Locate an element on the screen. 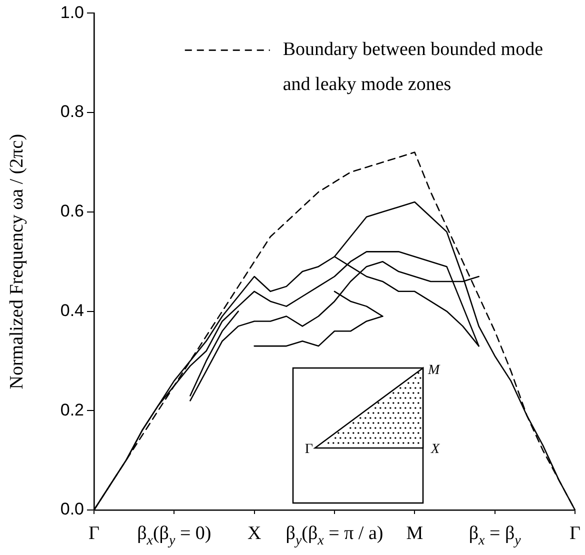 This screenshot has width=585, height=555. annotation: Γ is located at coordinates (308, 449).